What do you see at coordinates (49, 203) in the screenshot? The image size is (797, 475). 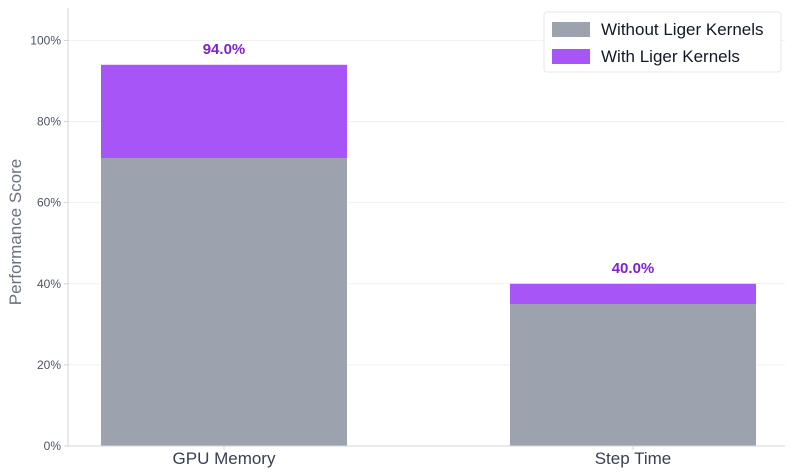 I see `y-tick-label: 60%` at bounding box center [49, 203].